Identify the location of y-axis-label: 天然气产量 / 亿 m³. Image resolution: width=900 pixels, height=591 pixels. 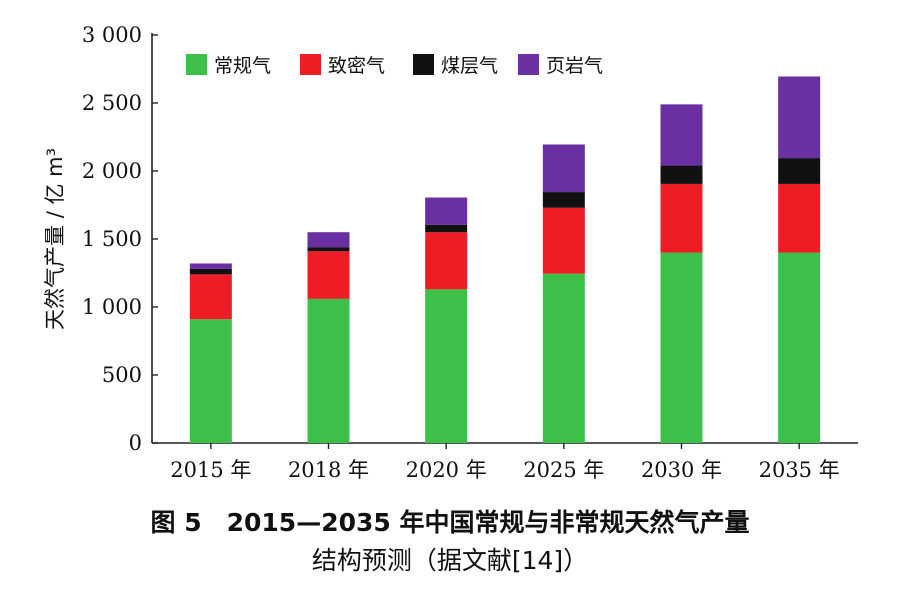
(55, 239).